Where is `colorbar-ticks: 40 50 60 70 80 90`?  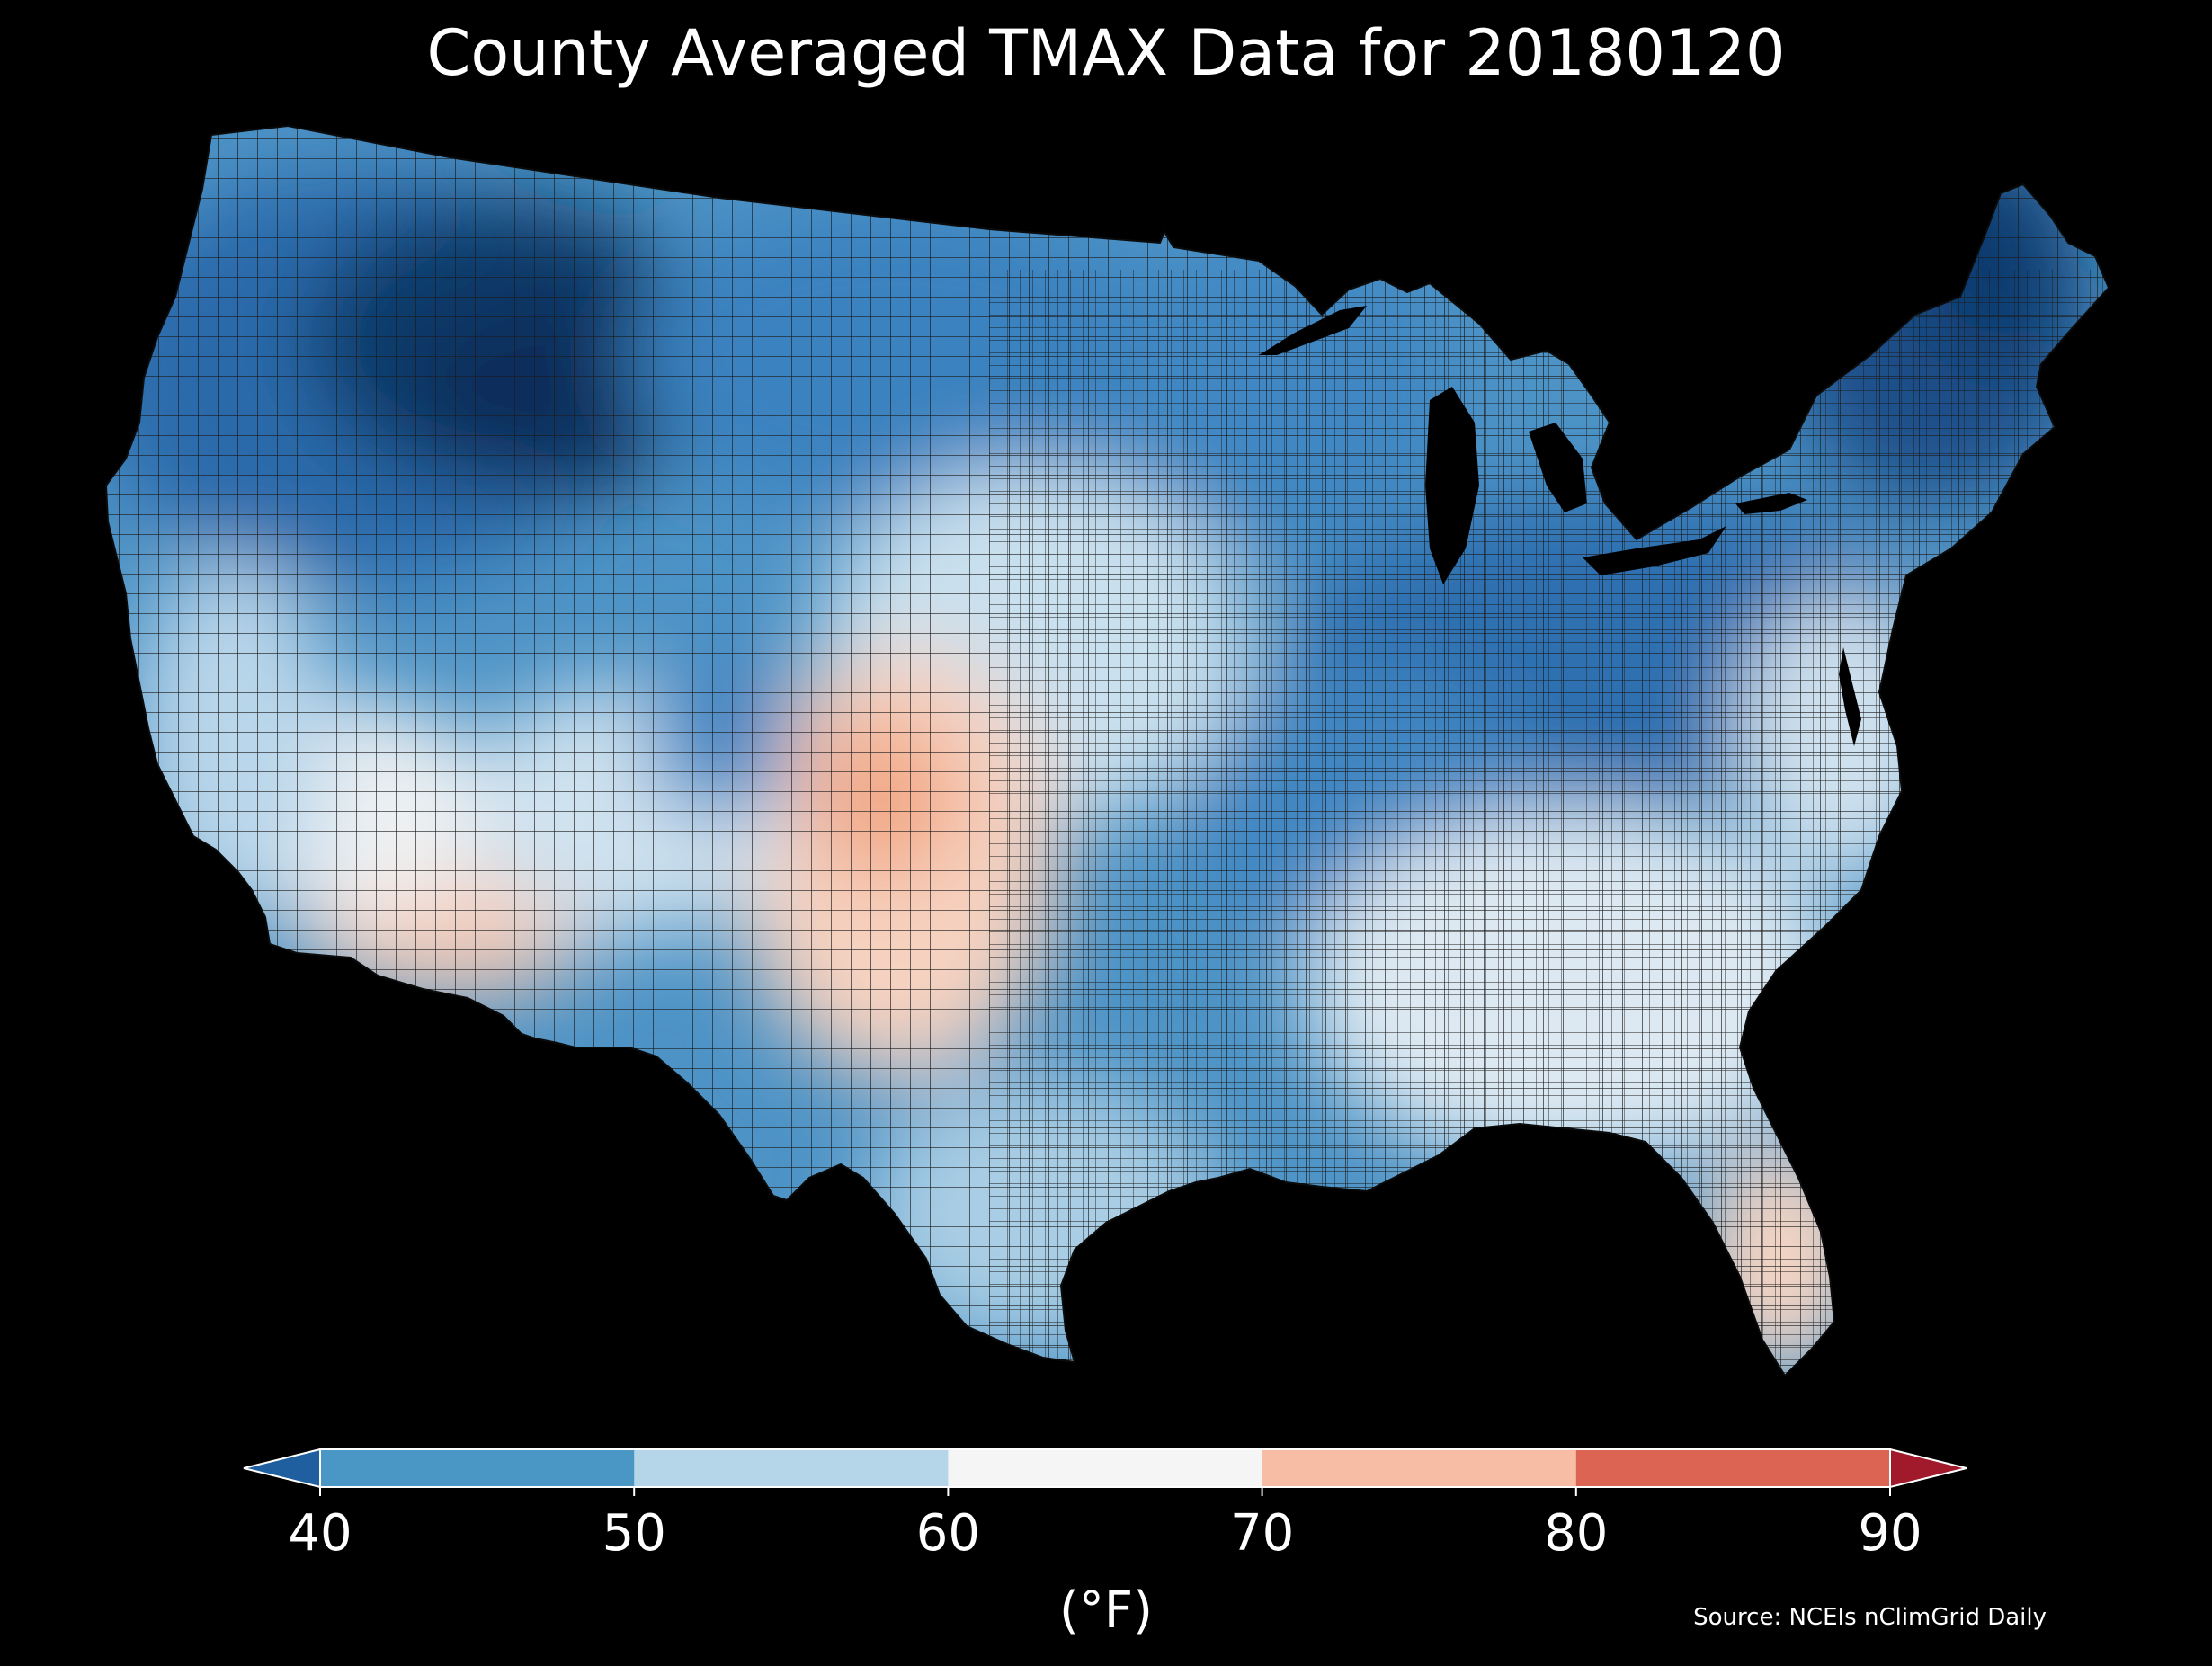
colorbar-ticks: 40 50 60 70 80 90 is located at coordinates (1105, 1525).